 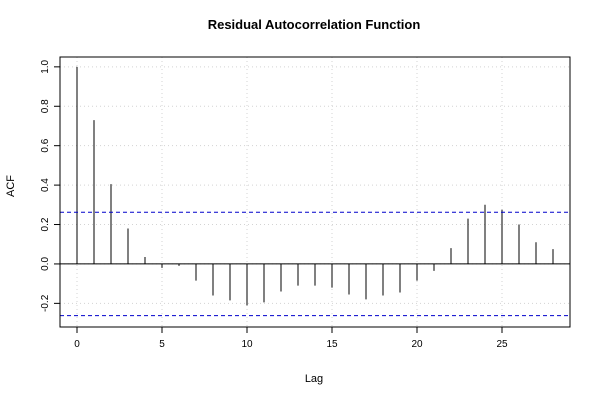 I want to click on x-tick-label-1: 5, so click(x=162, y=344).